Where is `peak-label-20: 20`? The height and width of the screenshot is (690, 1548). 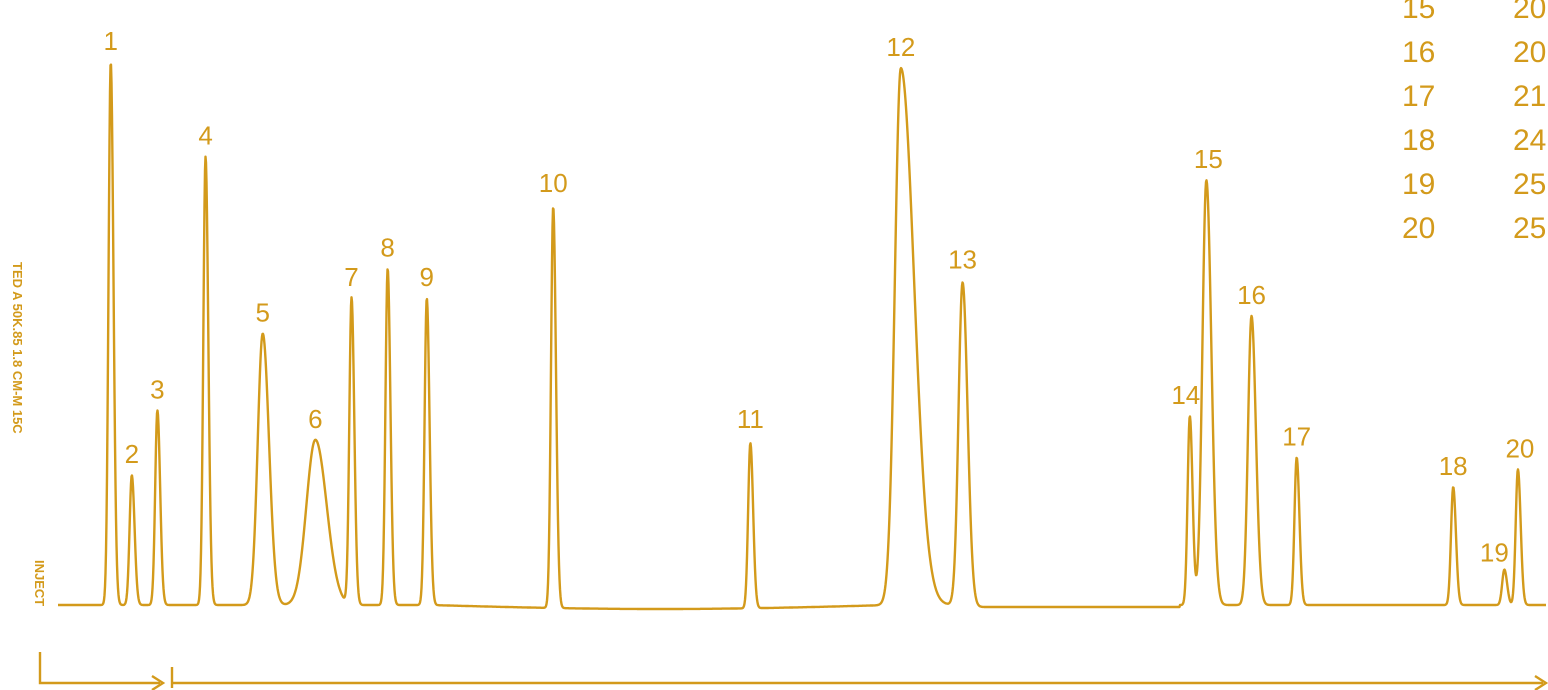 peak-label-20: 20 is located at coordinates (1519, 448).